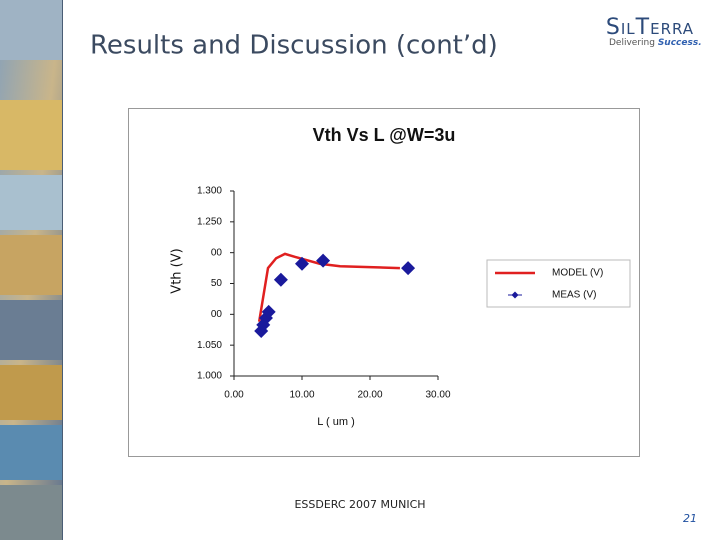 This screenshot has width=720, height=540. What do you see at coordinates (217, 283) in the screenshot?
I see `y-tick-label: 50` at bounding box center [217, 283].